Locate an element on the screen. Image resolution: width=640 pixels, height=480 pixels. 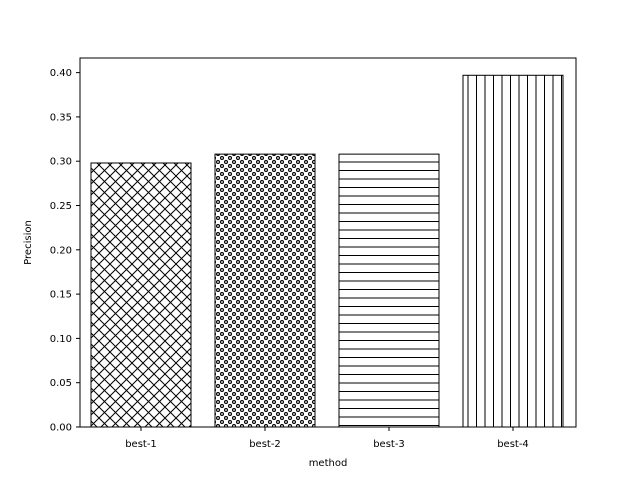
y-tick-label-4: 0.20 is located at coordinates (61, 250).